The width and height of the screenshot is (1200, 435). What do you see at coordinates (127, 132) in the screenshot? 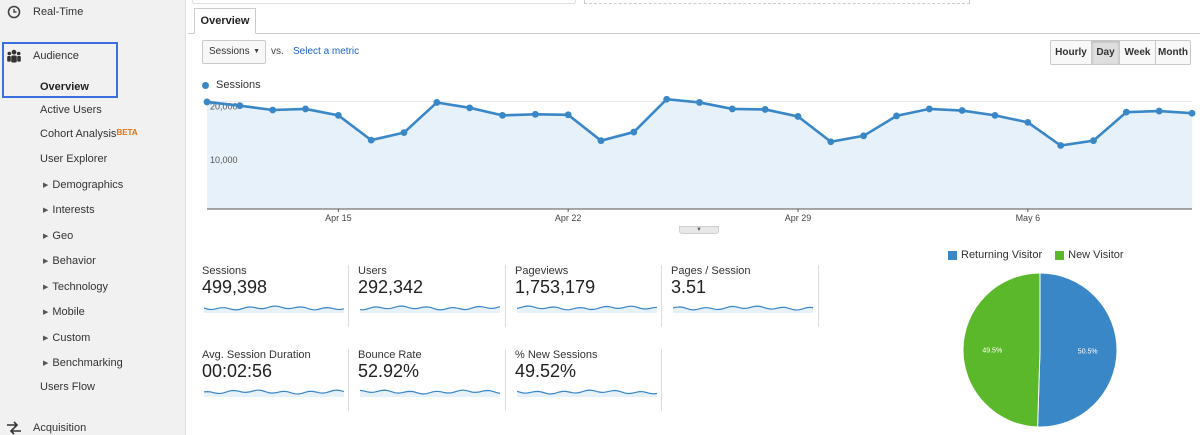
I see `beta-badge: BETA` at bounding box center [127, 132].